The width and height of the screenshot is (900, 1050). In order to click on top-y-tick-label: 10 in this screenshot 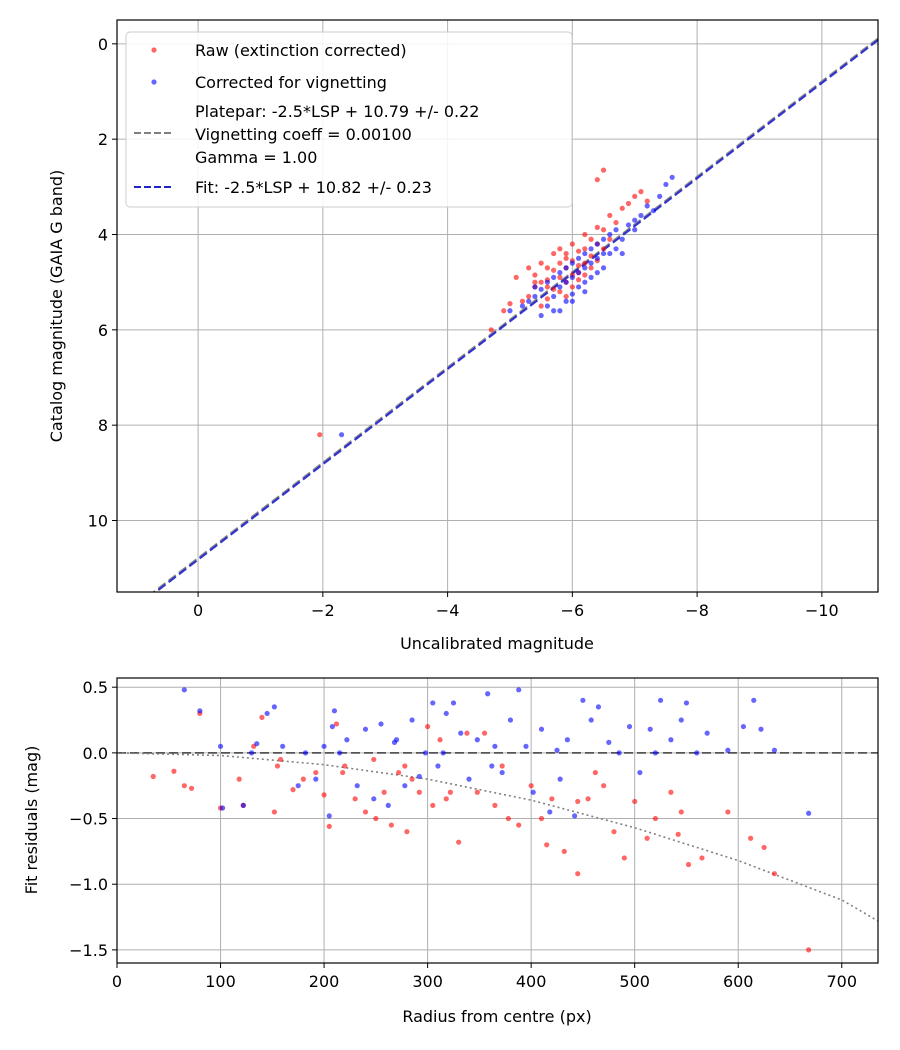, I will do `click(98, 521)`.